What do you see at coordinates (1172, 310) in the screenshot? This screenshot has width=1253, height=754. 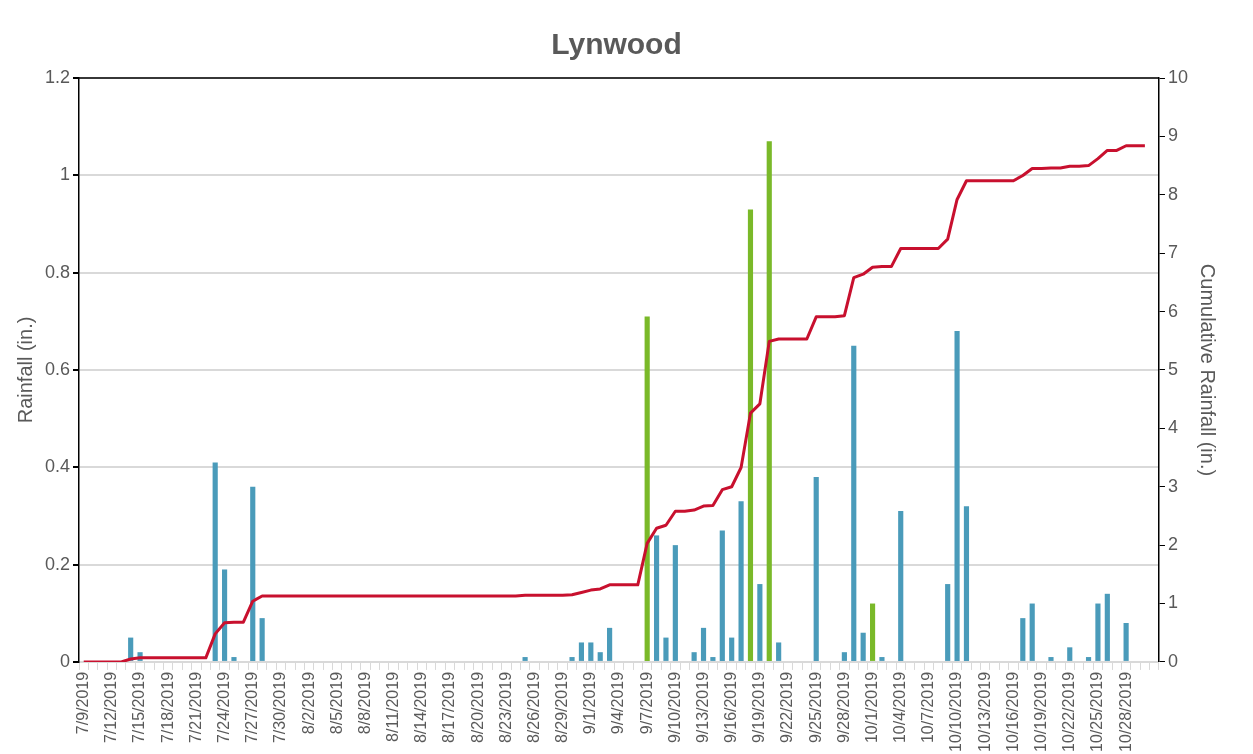 I see `y2-tick-label: 6` at bounding box center [1172, 310].